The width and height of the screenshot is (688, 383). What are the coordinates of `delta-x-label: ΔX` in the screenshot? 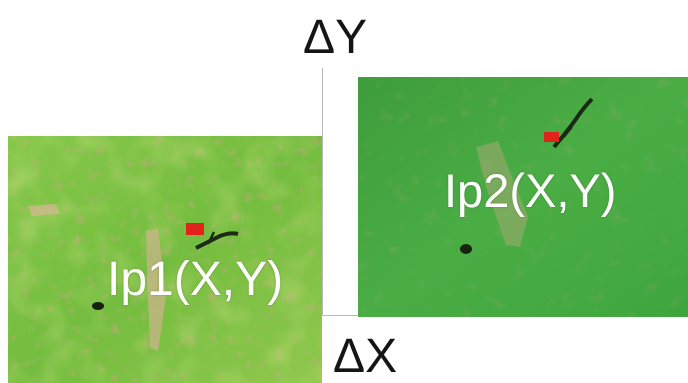 It's located at (365, 356).